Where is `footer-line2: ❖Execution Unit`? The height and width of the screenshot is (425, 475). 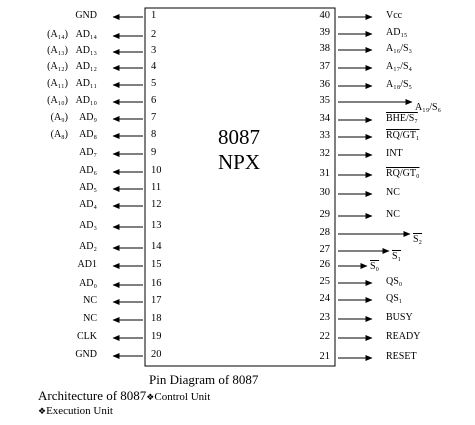
footer-line2: ❖Execution Unit is located at coordinates (75, 411).